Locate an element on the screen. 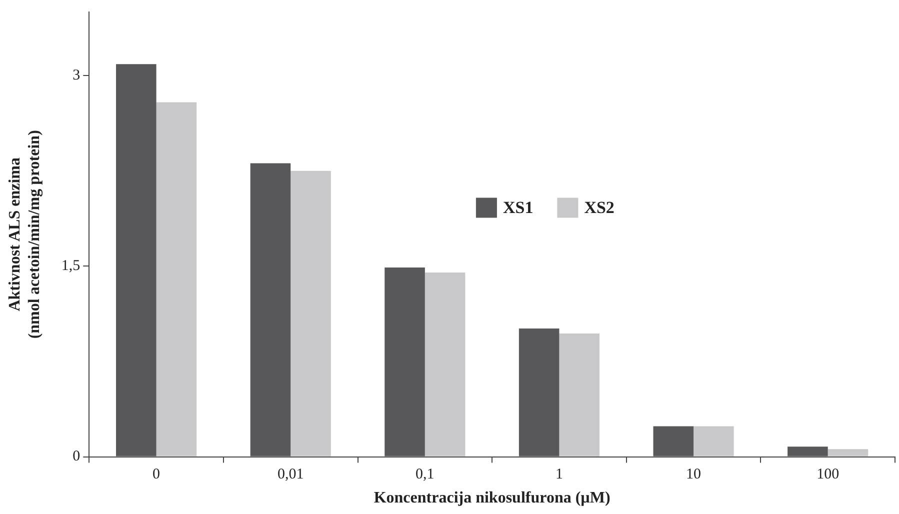  x-tick-label: 1 is located at coordinates (559, 474).